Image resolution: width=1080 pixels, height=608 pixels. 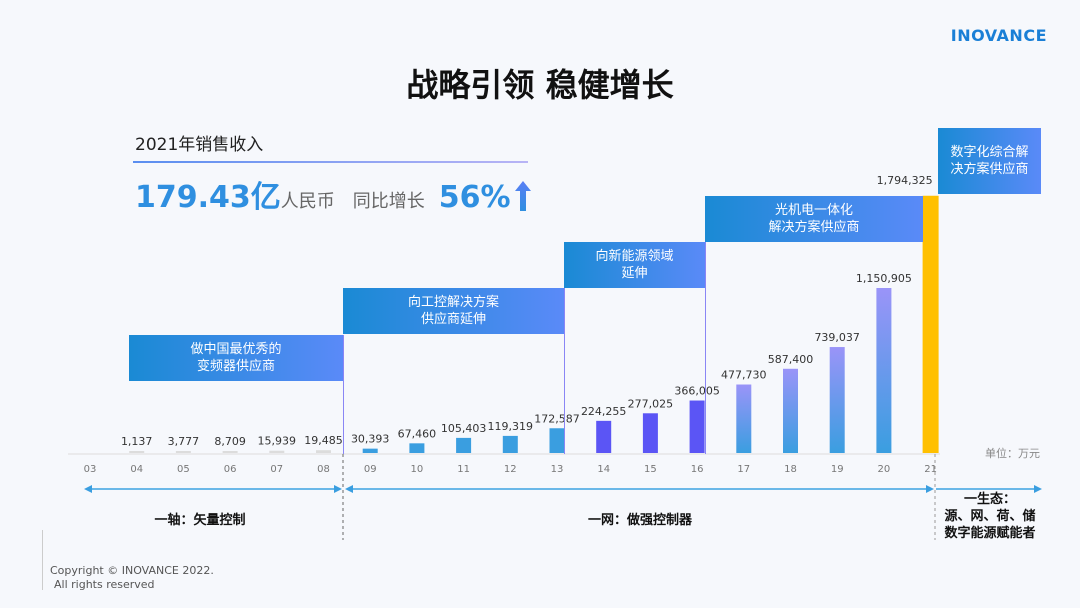 I want to click on stage-banner-2: 向工控解决方案 供应商延伸, so click(x=453, y=311).